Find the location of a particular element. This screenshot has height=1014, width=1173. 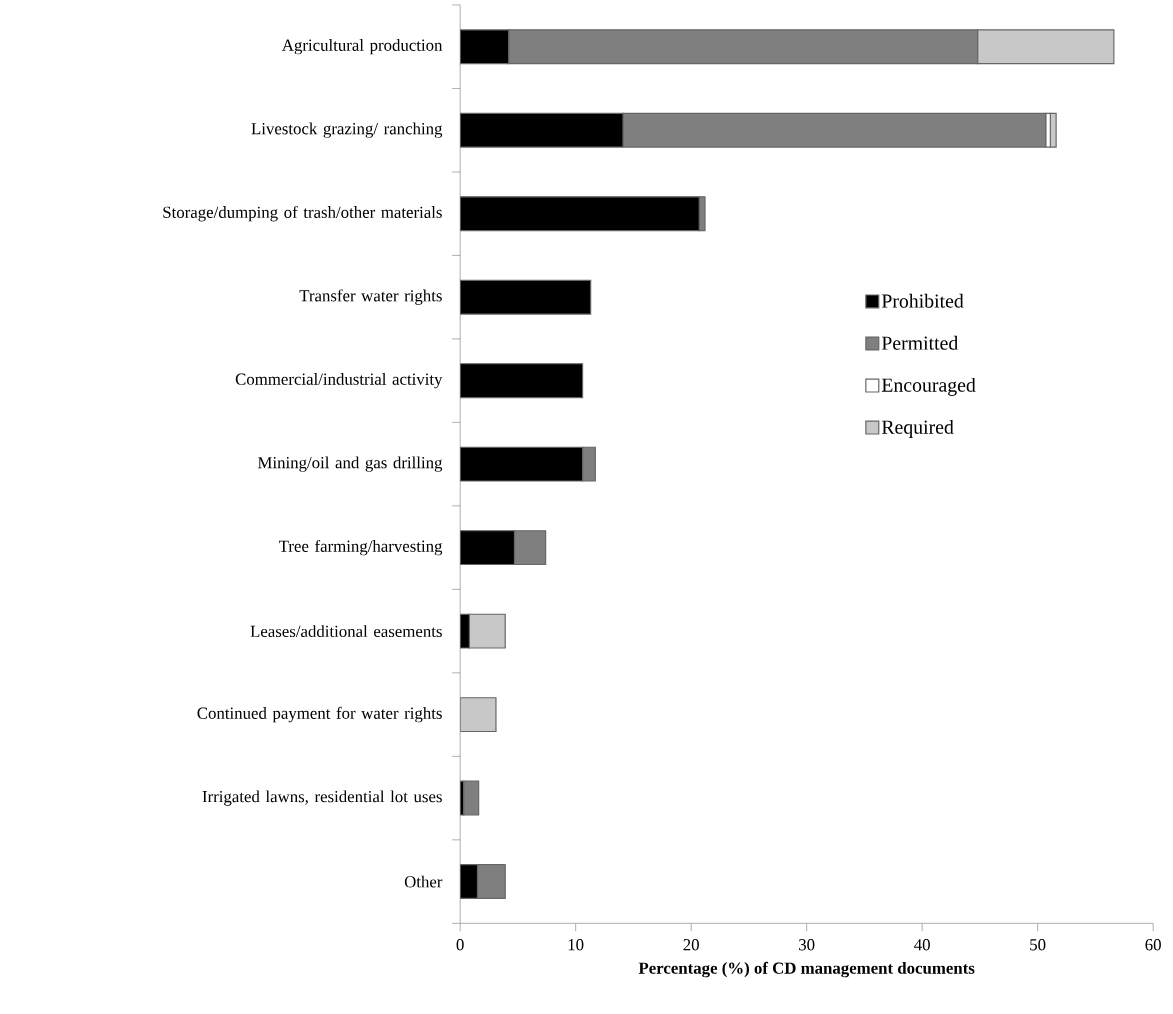

legend-label: Required is located at coordinates (917, 429).